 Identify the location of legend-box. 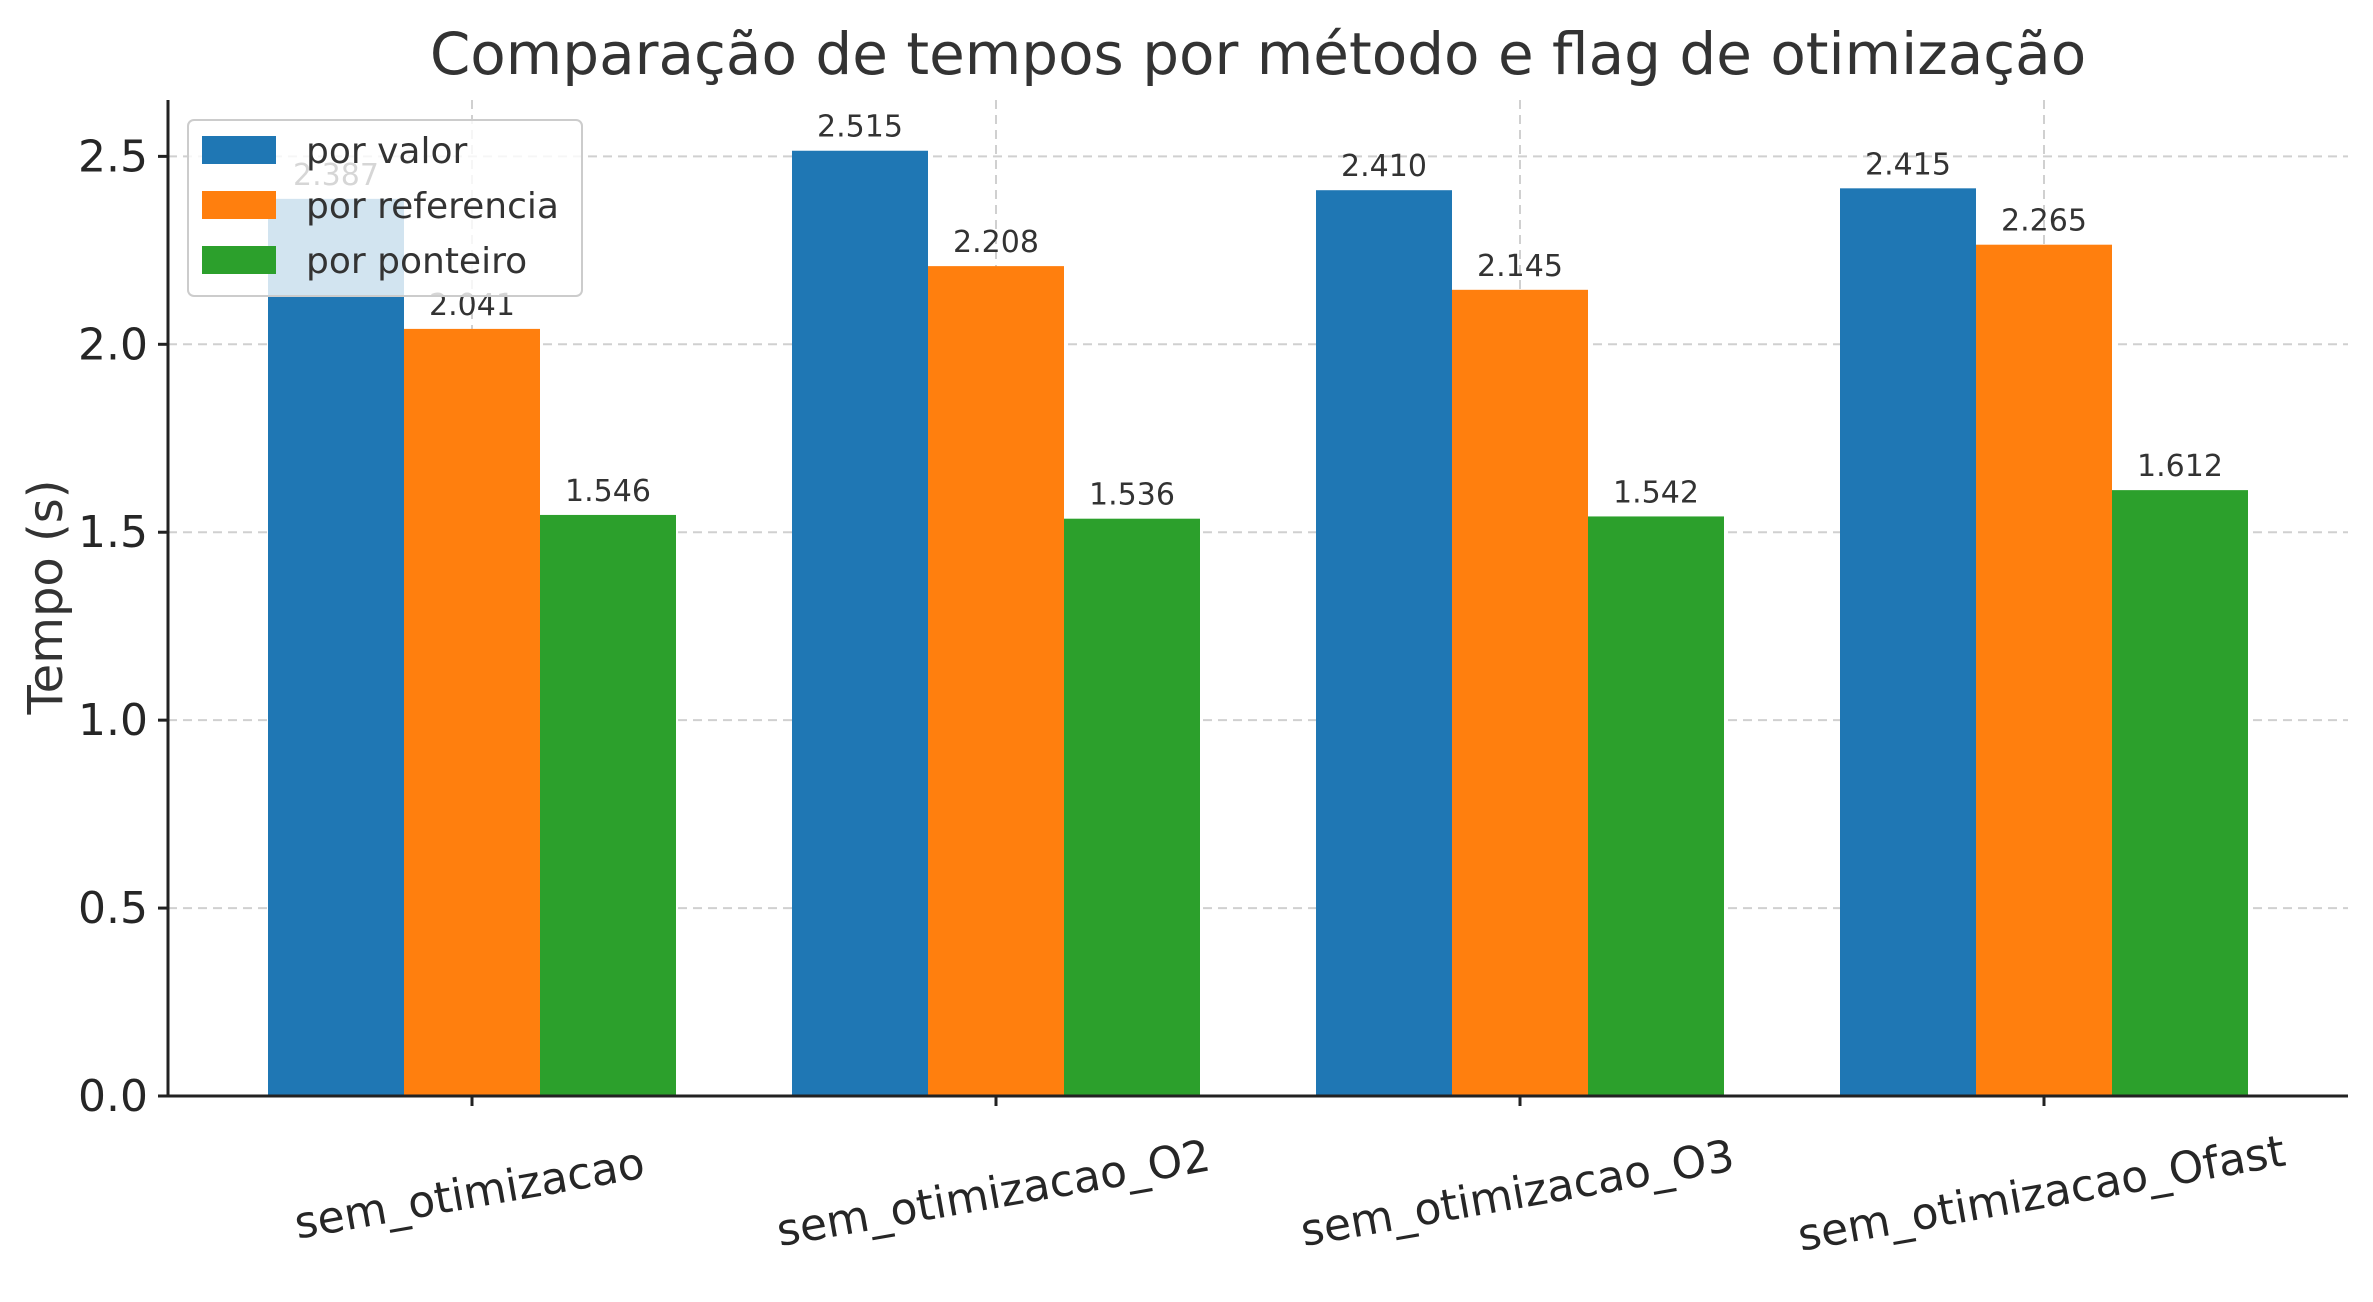
(385, 208).